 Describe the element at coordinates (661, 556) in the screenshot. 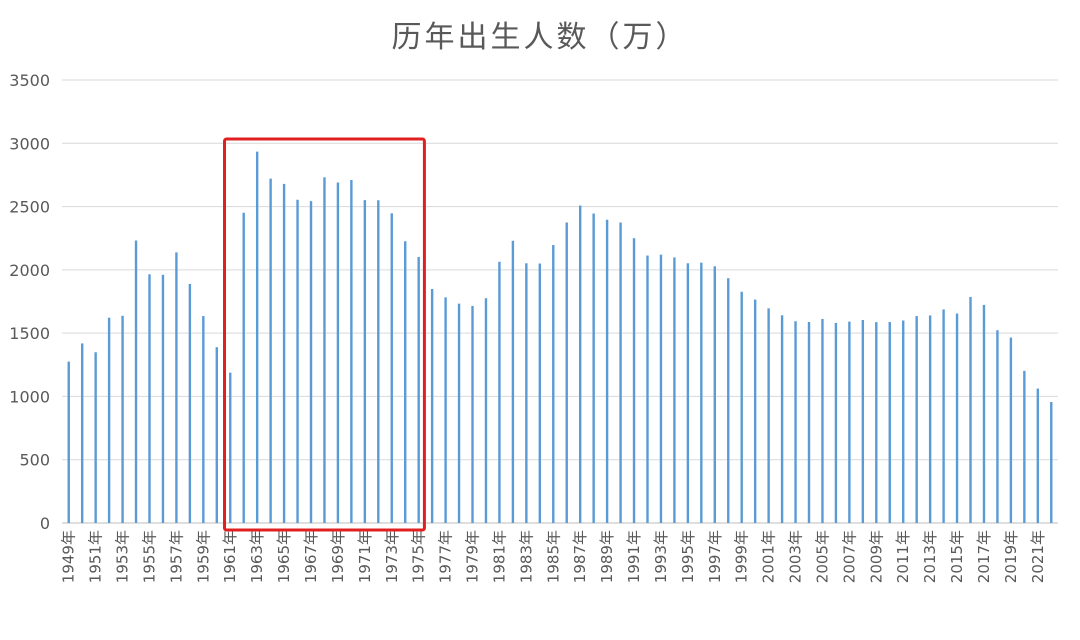

I see `x-tick-label: 1993年` at that location.